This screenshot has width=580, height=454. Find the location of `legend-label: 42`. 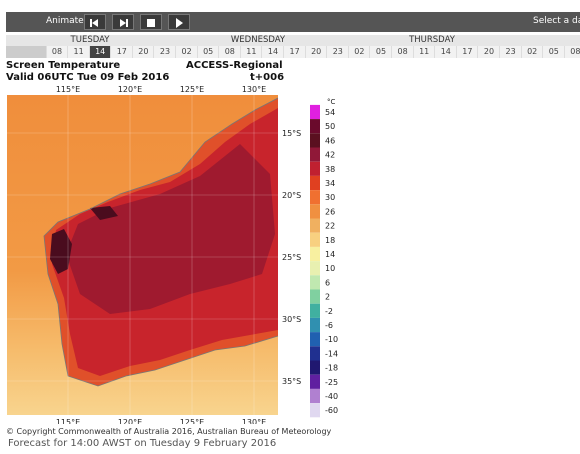

legend-label: 42 is located at coordinates (330, 155).